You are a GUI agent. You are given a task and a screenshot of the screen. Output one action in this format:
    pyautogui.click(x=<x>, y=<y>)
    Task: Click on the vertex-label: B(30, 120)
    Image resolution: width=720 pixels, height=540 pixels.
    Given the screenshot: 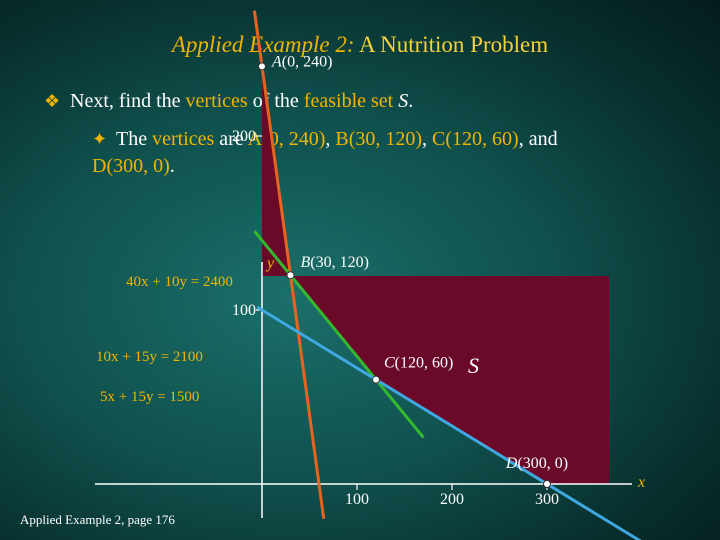 What is the action you would take?
    pyautogui.click(x=335, y=262)
    